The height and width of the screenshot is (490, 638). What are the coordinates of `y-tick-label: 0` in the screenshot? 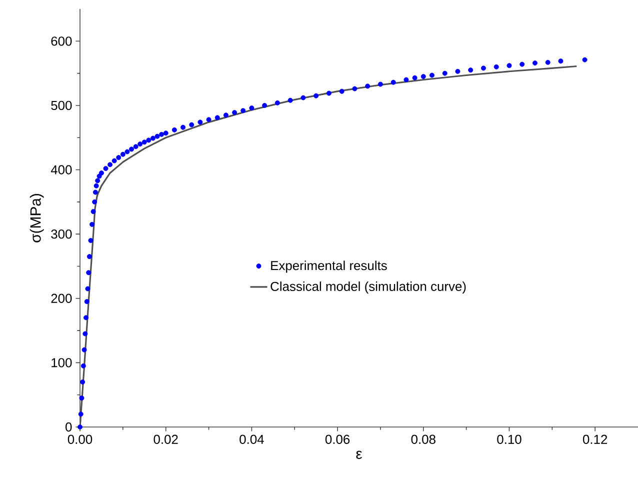 It's located at (69, 427).